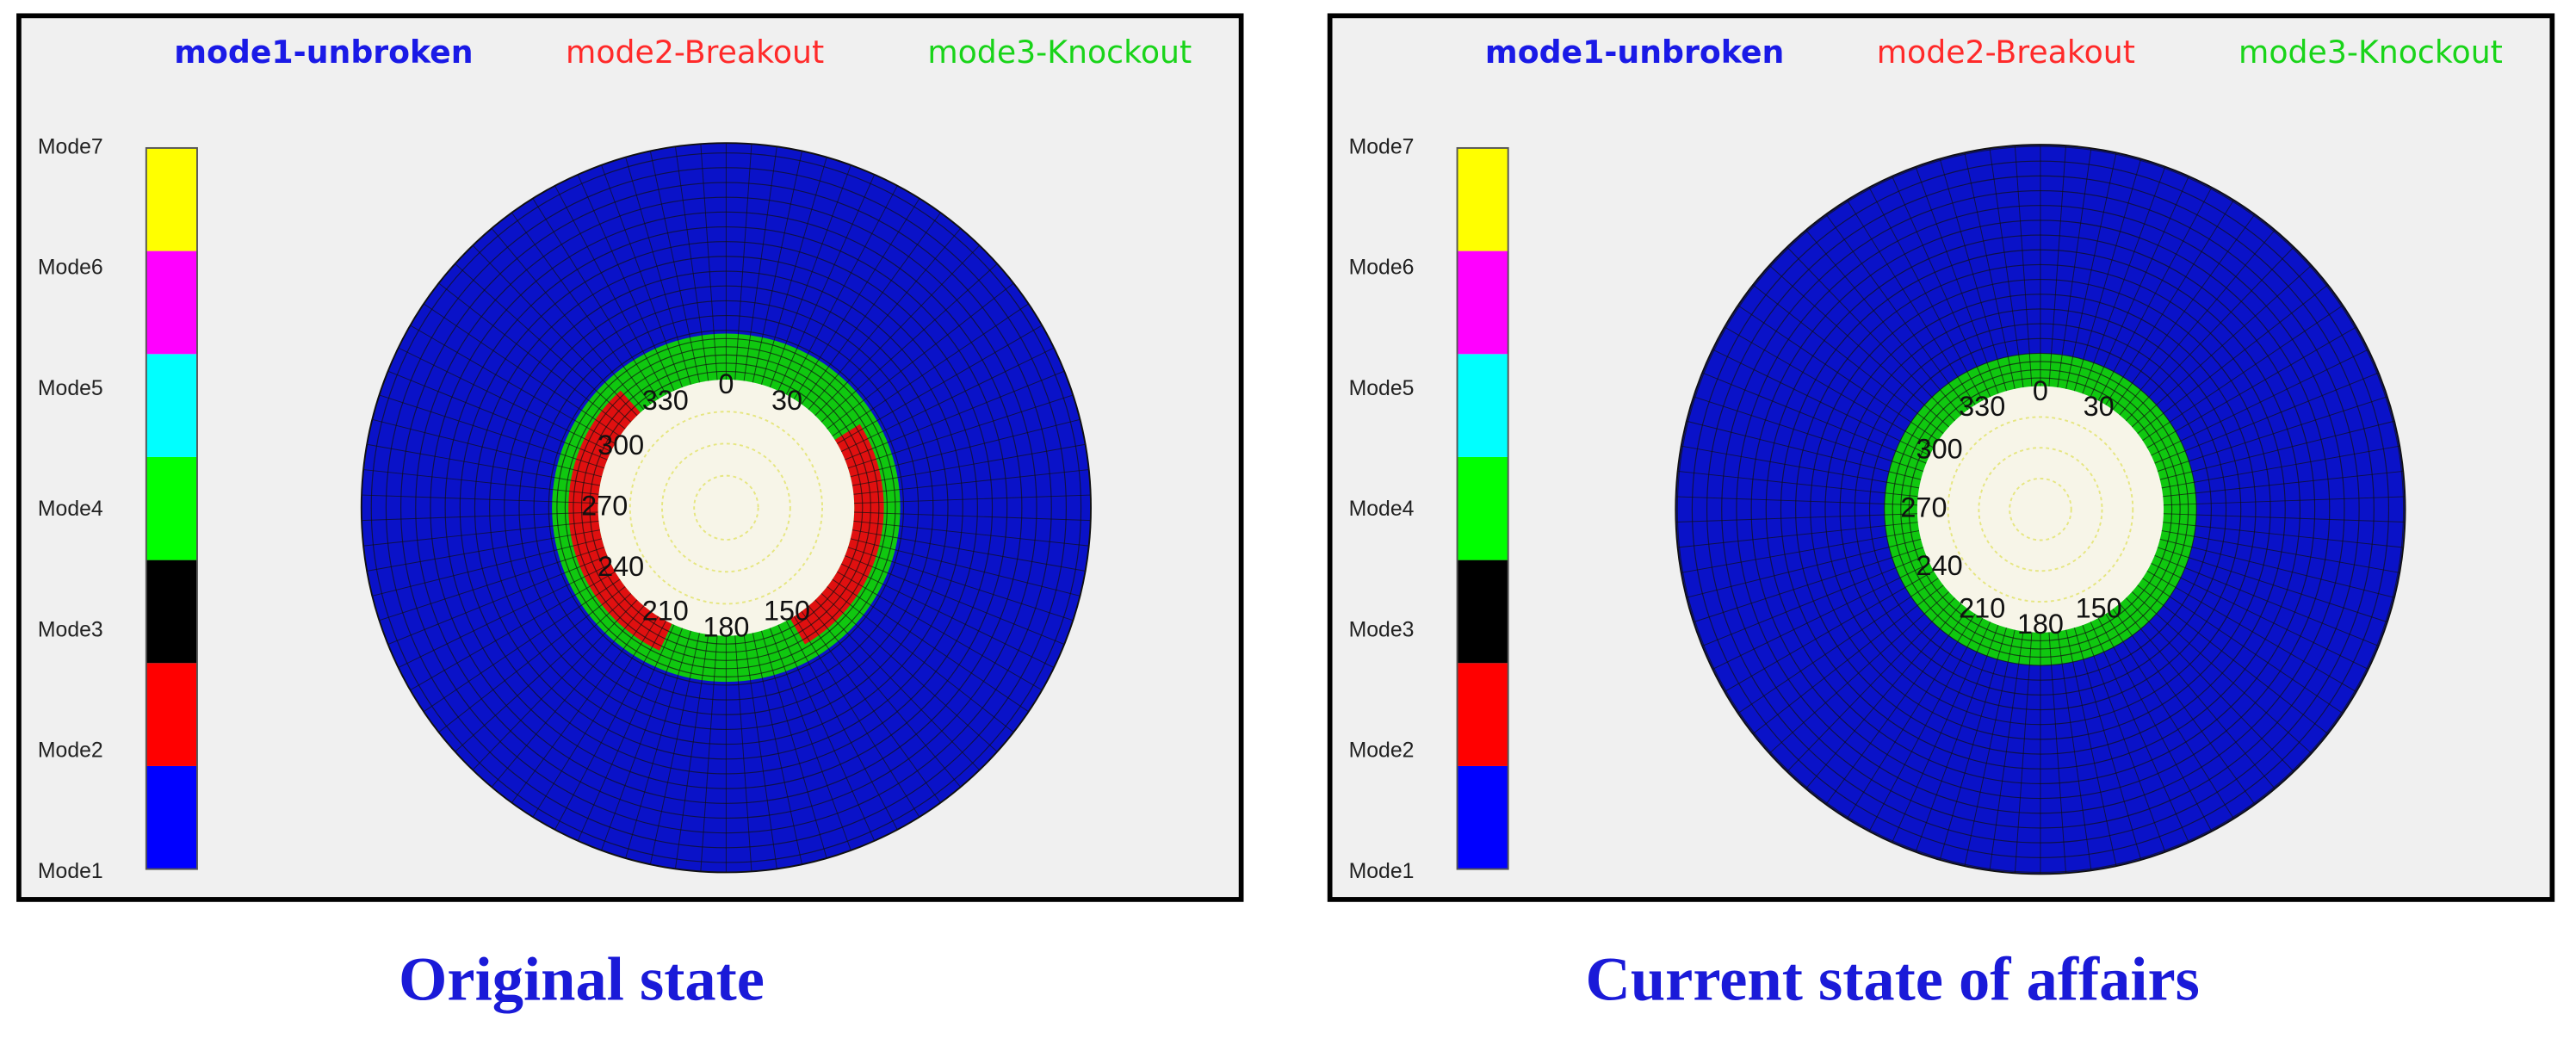  What do you see at coordinates (1382, 146) in the screenshot?
I see `colorbar-label: Mode7` at bounding box center [1382, 146].